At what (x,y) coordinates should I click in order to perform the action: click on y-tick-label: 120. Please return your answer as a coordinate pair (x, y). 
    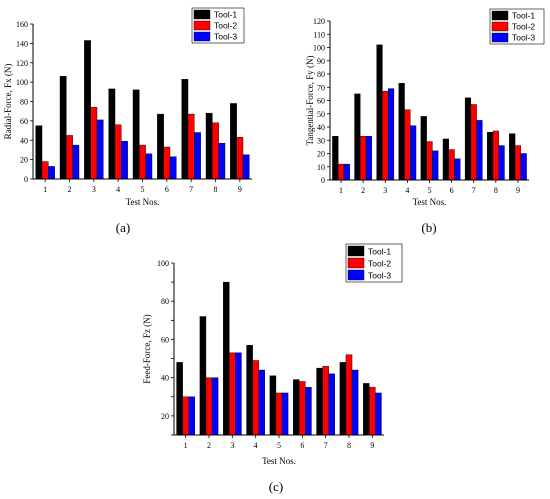
    Looking at the image, I should click on (319, 21).